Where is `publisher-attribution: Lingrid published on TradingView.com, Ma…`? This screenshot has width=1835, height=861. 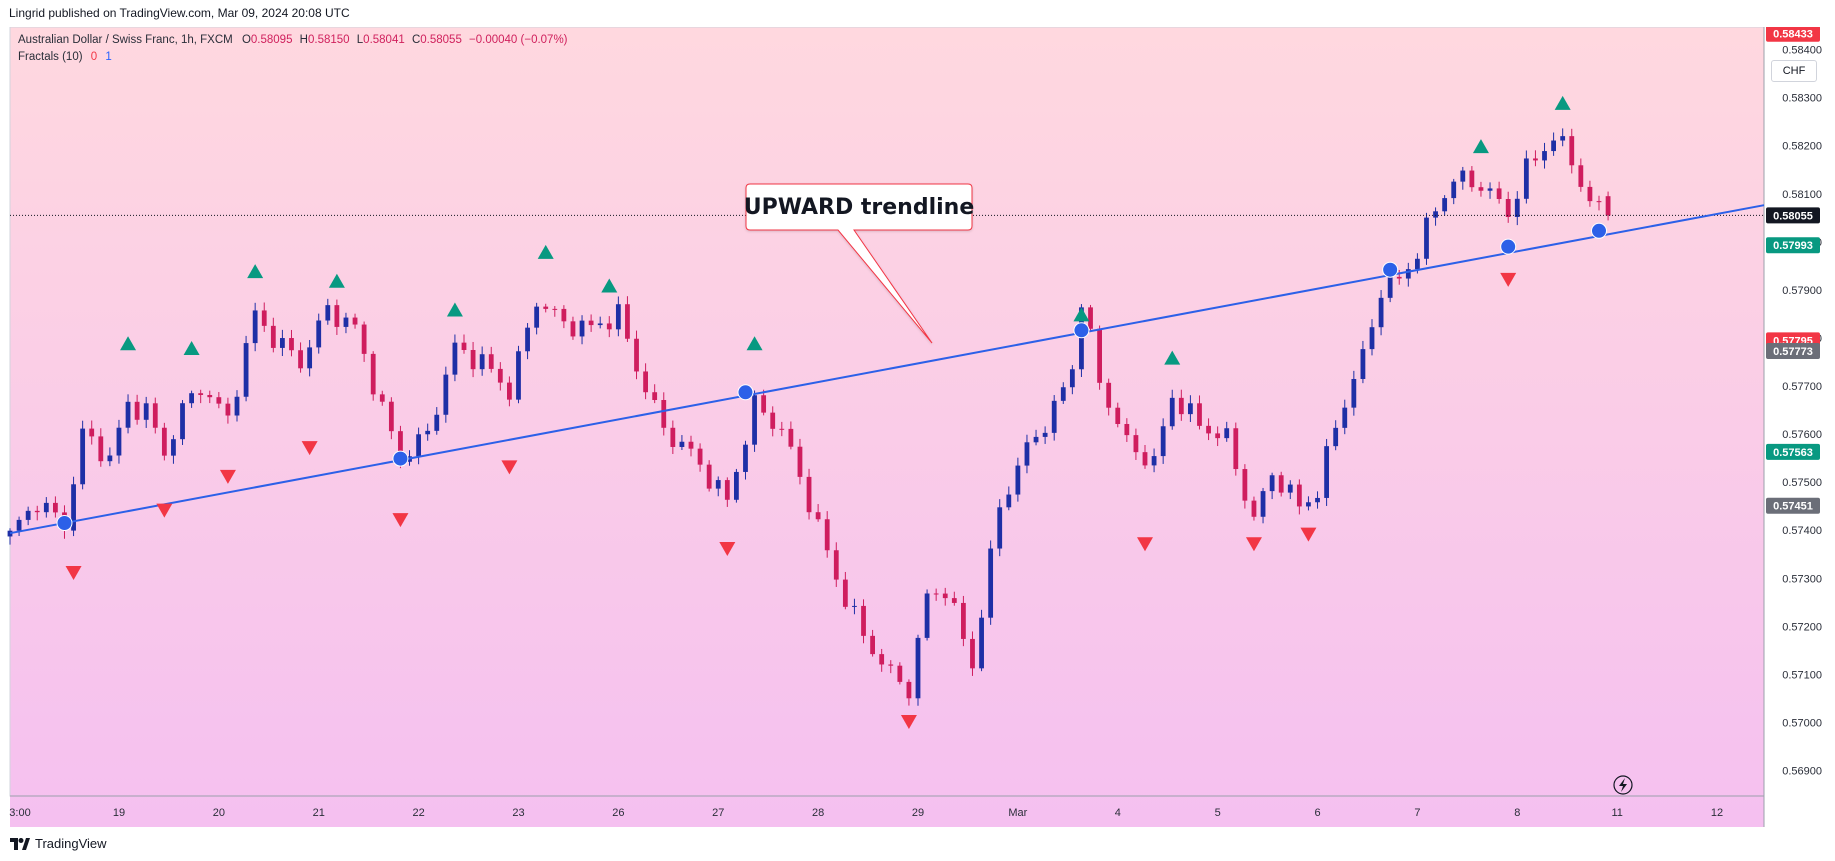 publisher-attribution: Lingrid published on TradingView.com, Ma… is located at coordinates (179, 13).